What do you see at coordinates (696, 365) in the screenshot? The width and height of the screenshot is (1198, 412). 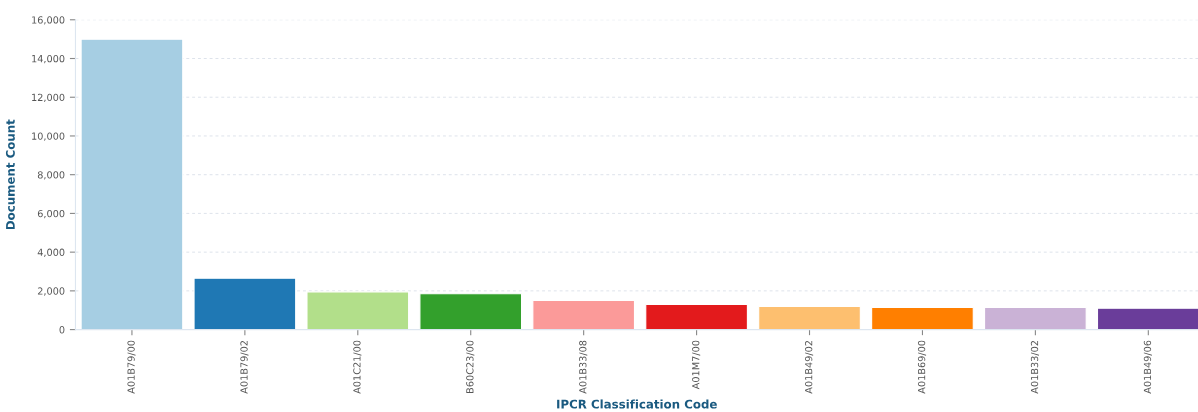 I see `x-tick-label: A01M7/00` at bounding box center [696, 365].